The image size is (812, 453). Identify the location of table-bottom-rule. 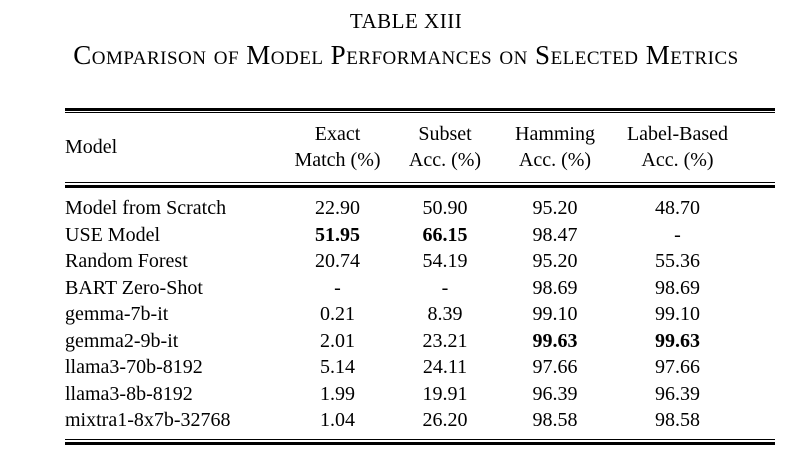
(420, 441).